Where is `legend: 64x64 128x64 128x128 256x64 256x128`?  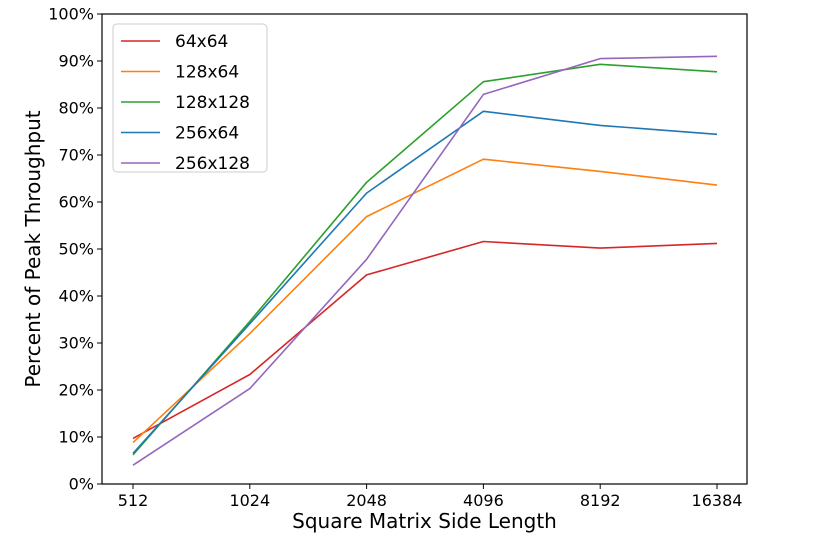
legend: 64x64 128x64 128x128 256x64 256x128 is located at coordinates (190, 98).